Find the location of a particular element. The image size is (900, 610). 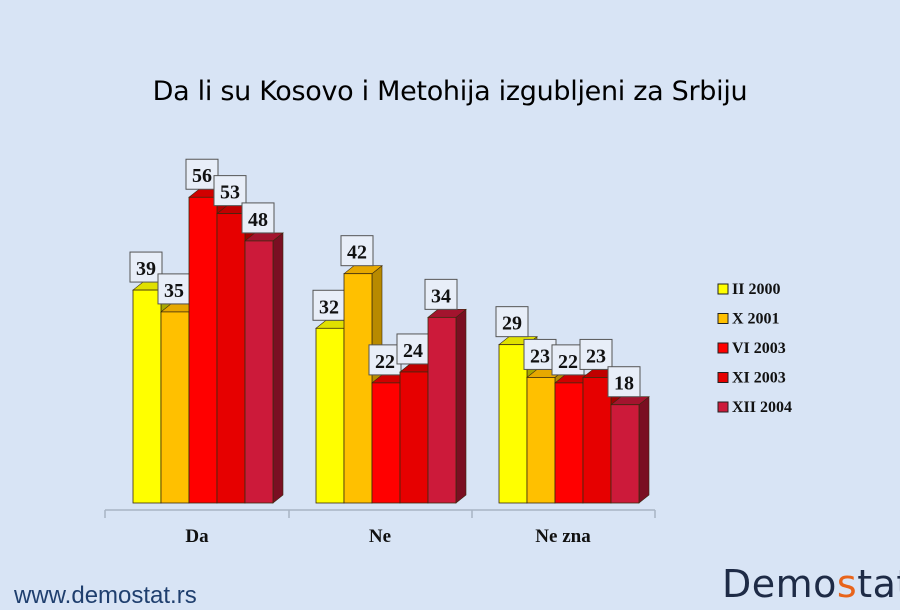

data-label: 56 is located at coordinates (202, 176).